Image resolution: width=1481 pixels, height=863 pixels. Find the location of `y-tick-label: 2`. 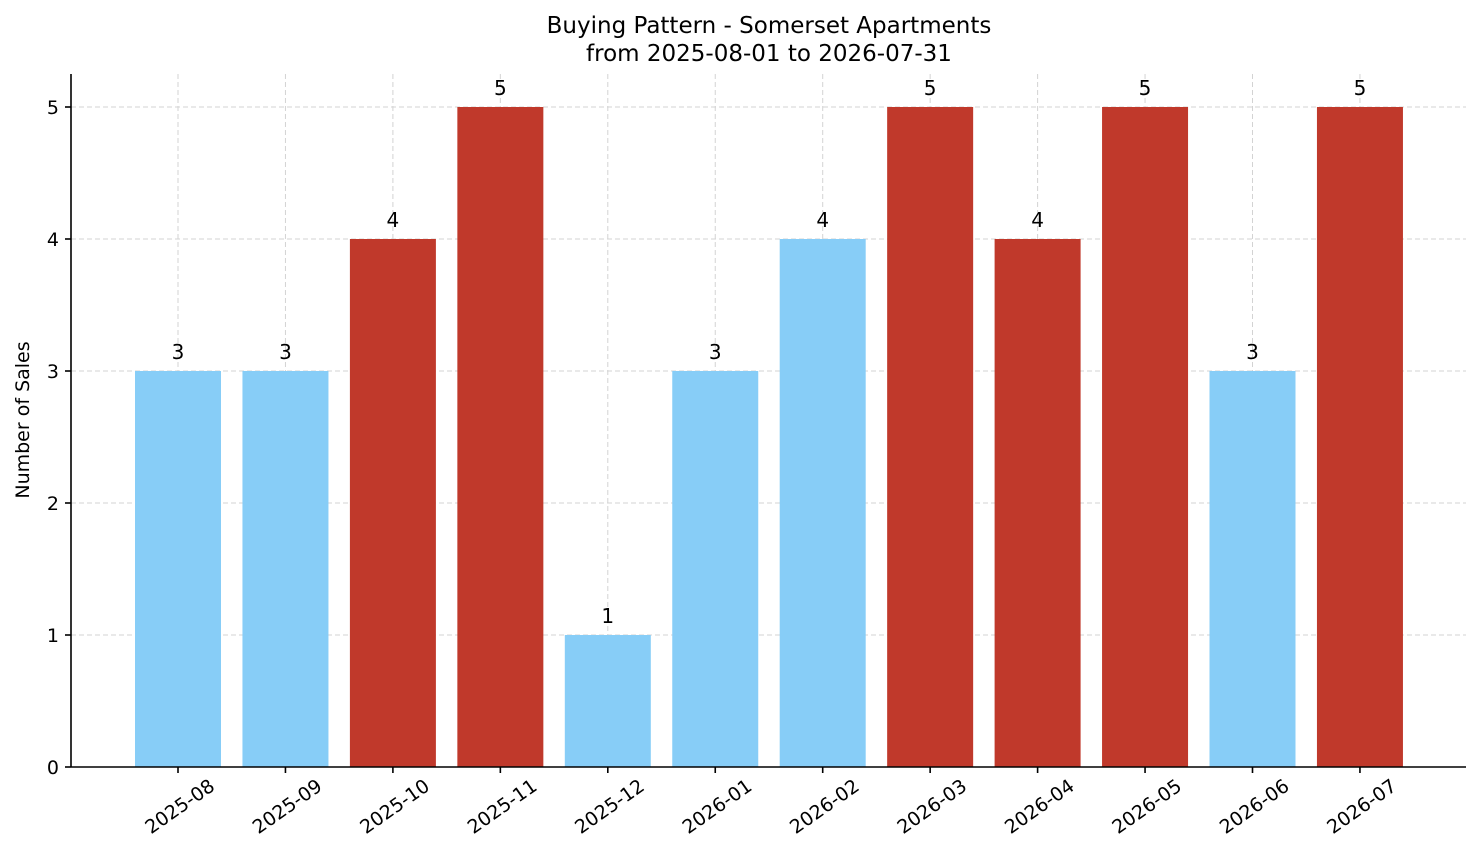

y-tick-label: 2 is located at coordinates (53, 504).